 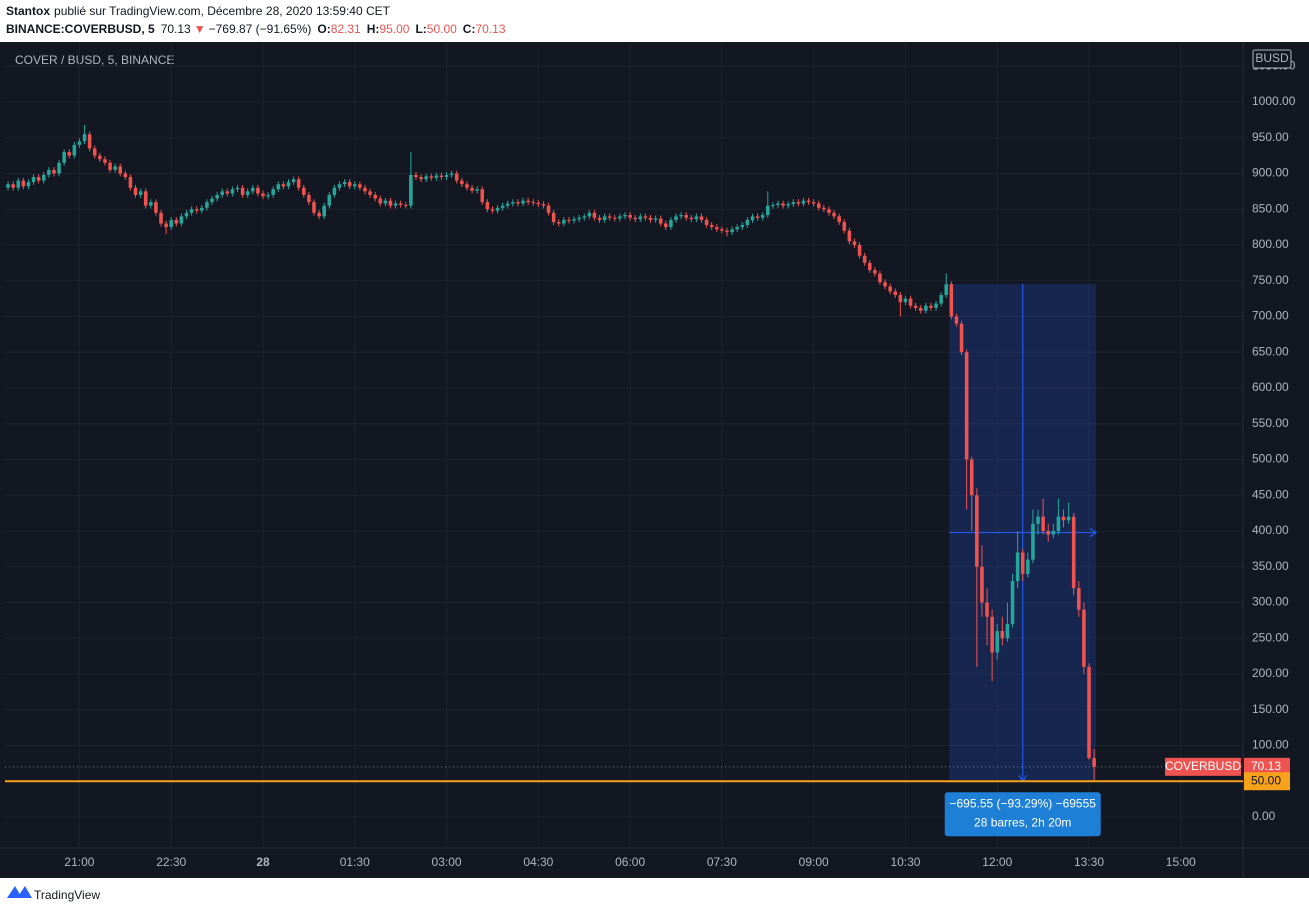 What do you see at coordinates (722, 862) in the screenshot?
I see `x-tick-label: 07:30` at bounding box center [722, 862].